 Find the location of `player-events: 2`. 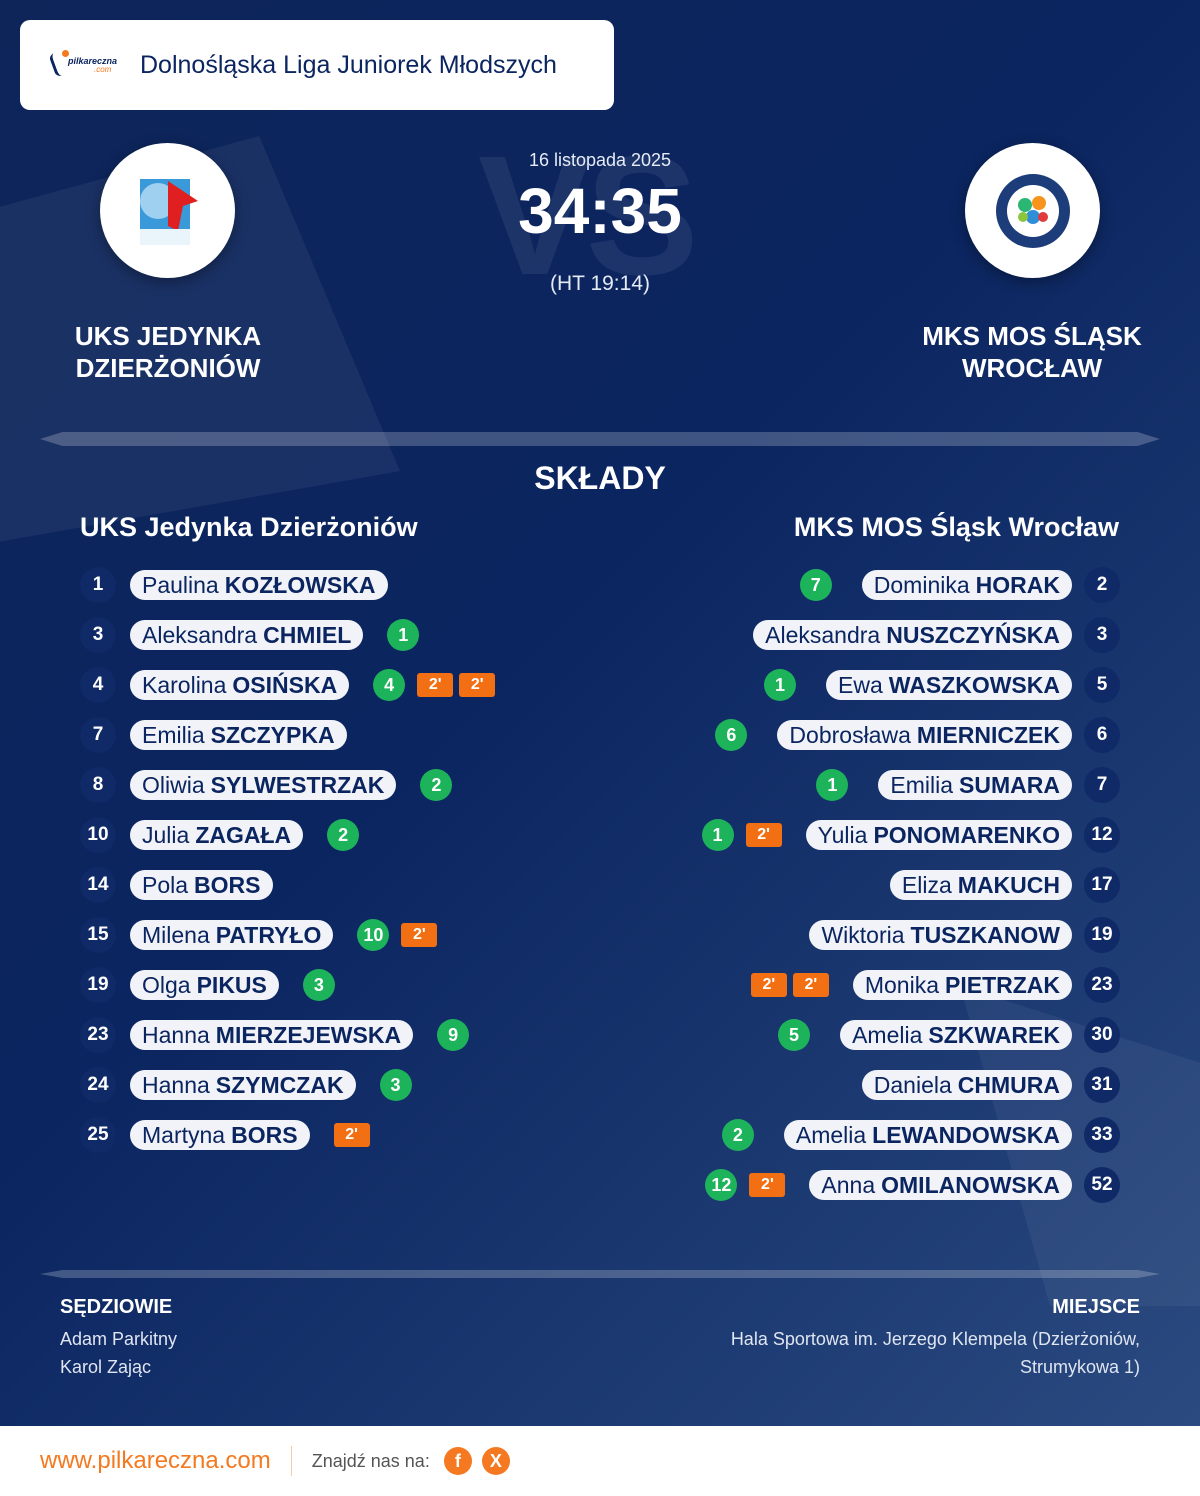

player-events: 2 is located at coordinates (439, 785).